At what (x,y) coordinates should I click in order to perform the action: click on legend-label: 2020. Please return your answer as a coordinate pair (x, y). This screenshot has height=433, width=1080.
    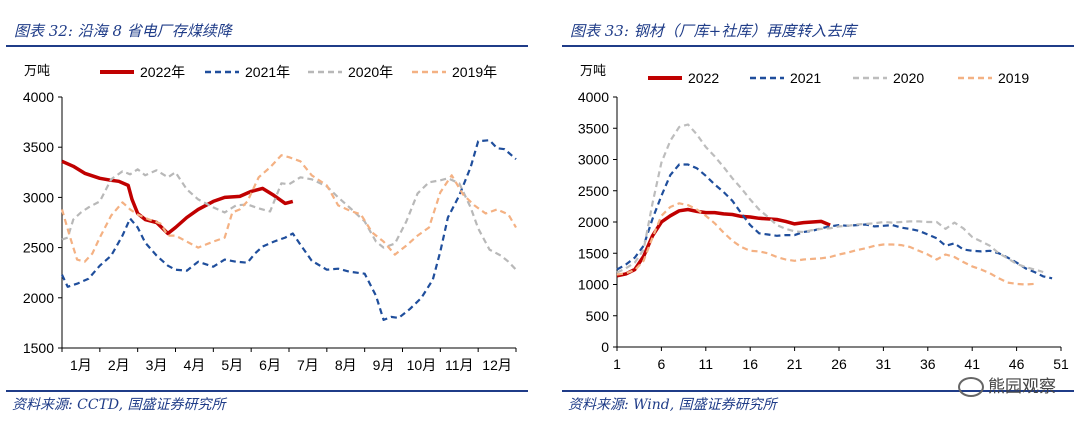
    Looking at the image, I should click on (908, 78).